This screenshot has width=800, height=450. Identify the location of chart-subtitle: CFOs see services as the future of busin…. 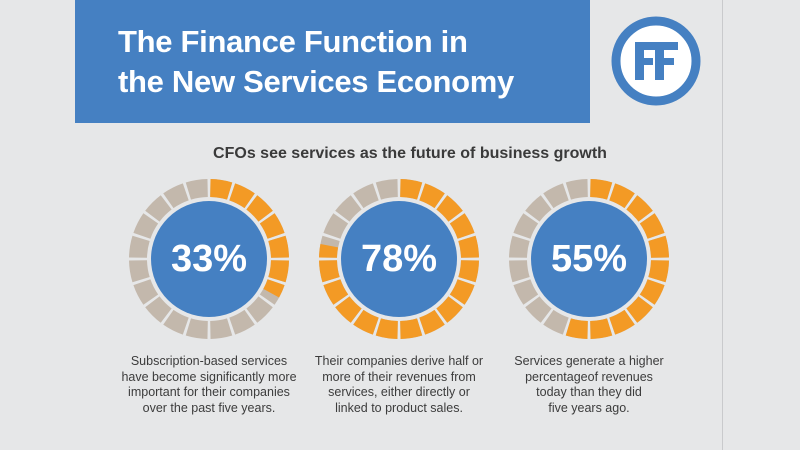
(410, 153).